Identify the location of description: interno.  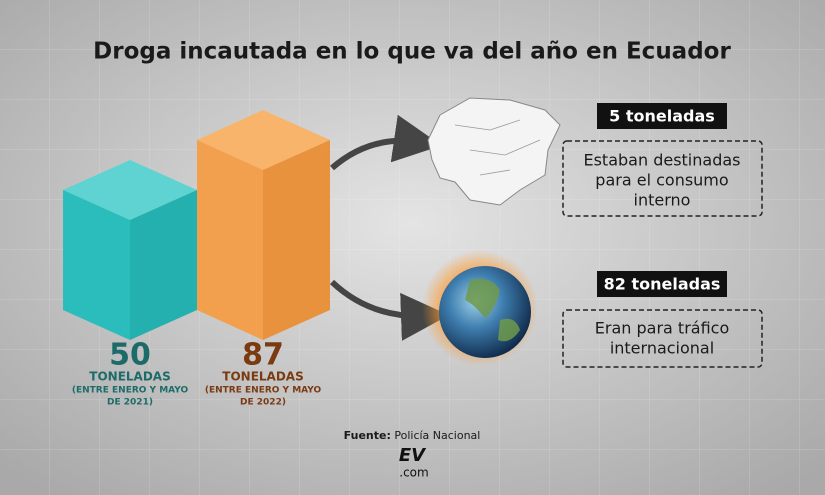
(662, 200).